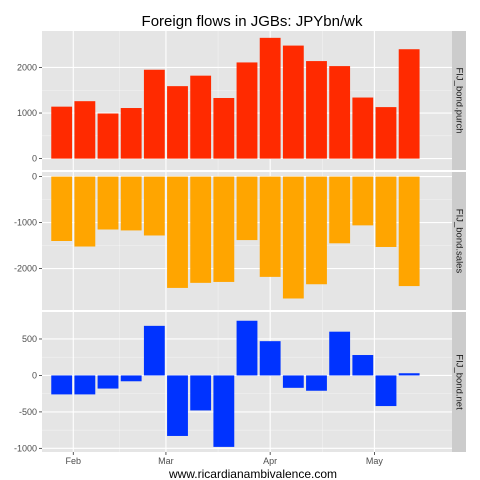  I want to click on y-tick-label: 2000, so click(27, 67).